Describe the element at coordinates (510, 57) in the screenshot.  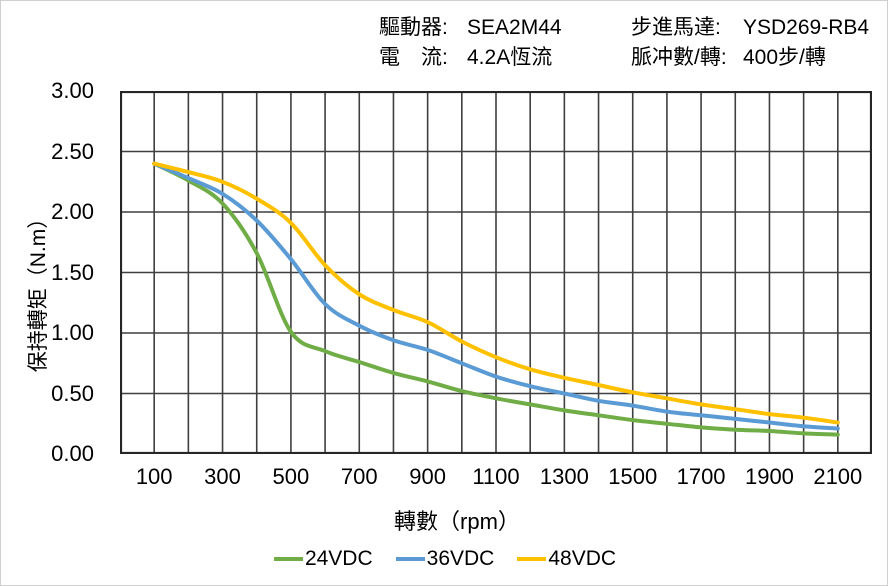
I see `current-value: 4.2A恆流` at that location.